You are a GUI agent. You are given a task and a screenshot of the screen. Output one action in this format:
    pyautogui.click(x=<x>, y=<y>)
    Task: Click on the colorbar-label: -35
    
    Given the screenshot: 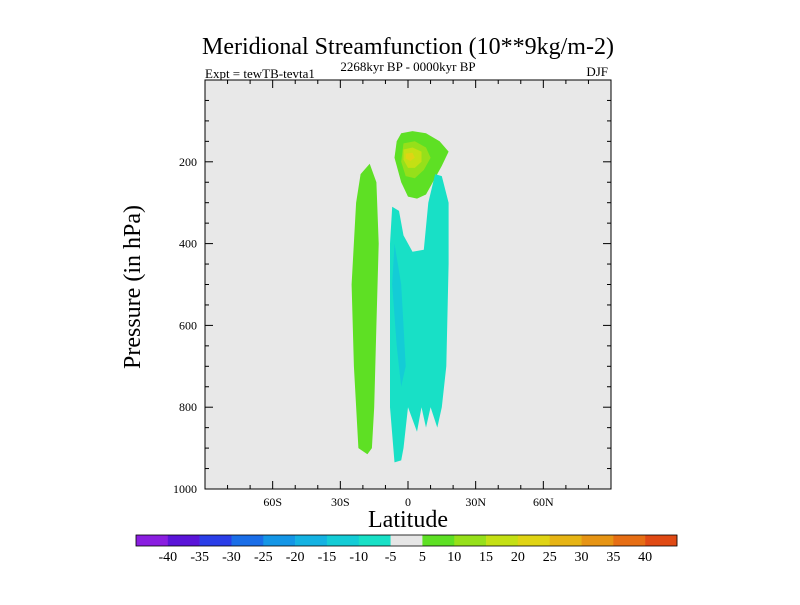 What is the action you would take?
    pyautogui.click(x=199, y=557)
    